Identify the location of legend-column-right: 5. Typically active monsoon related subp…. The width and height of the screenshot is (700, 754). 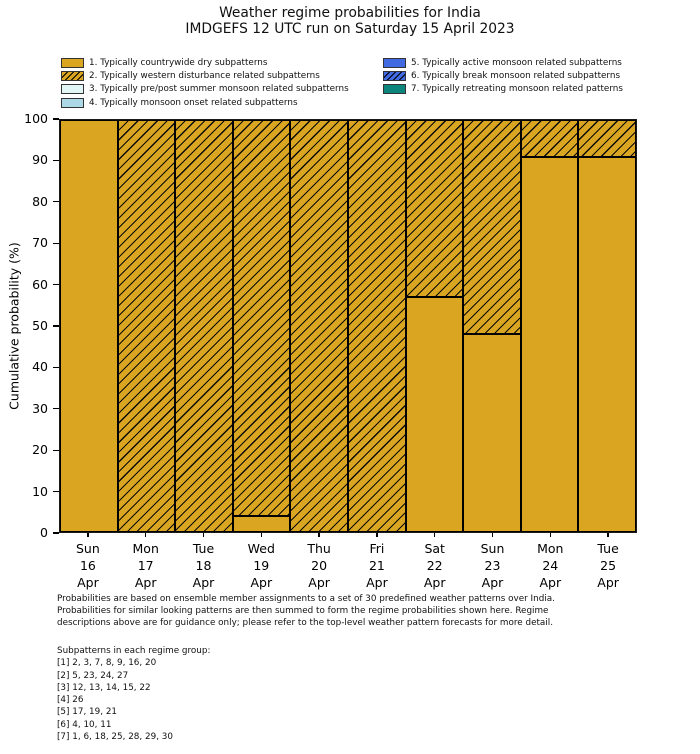
(503, 76).